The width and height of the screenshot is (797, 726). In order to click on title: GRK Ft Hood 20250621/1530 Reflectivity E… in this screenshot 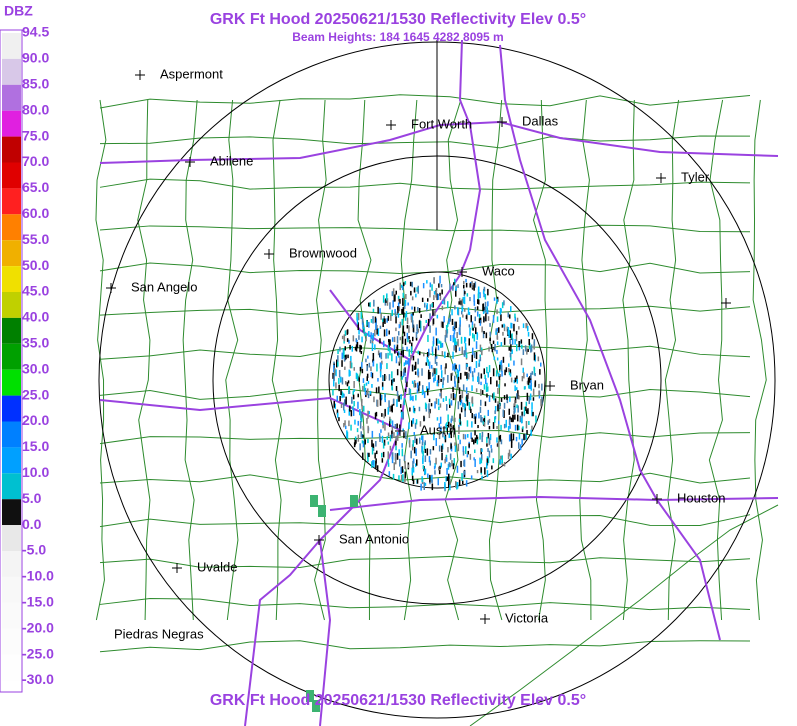, I will do `click(398, 19)`.